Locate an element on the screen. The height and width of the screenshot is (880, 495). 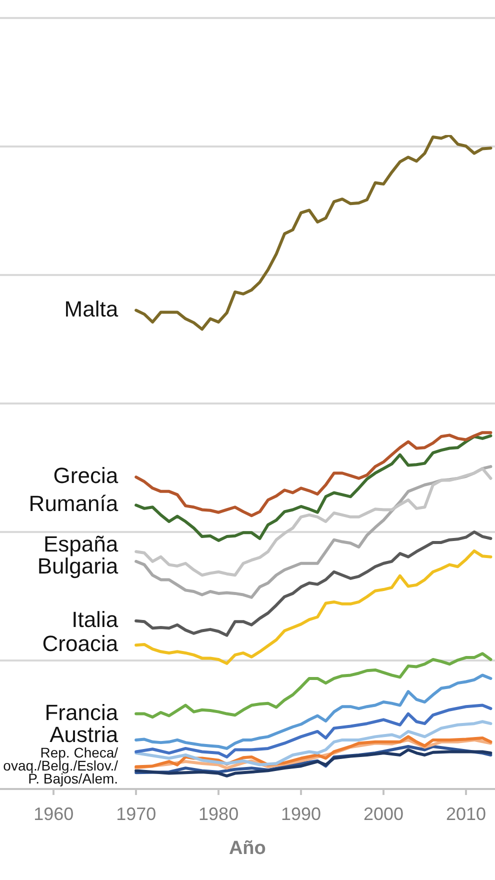
series-label: Francia is located at coordinates (81, 712).